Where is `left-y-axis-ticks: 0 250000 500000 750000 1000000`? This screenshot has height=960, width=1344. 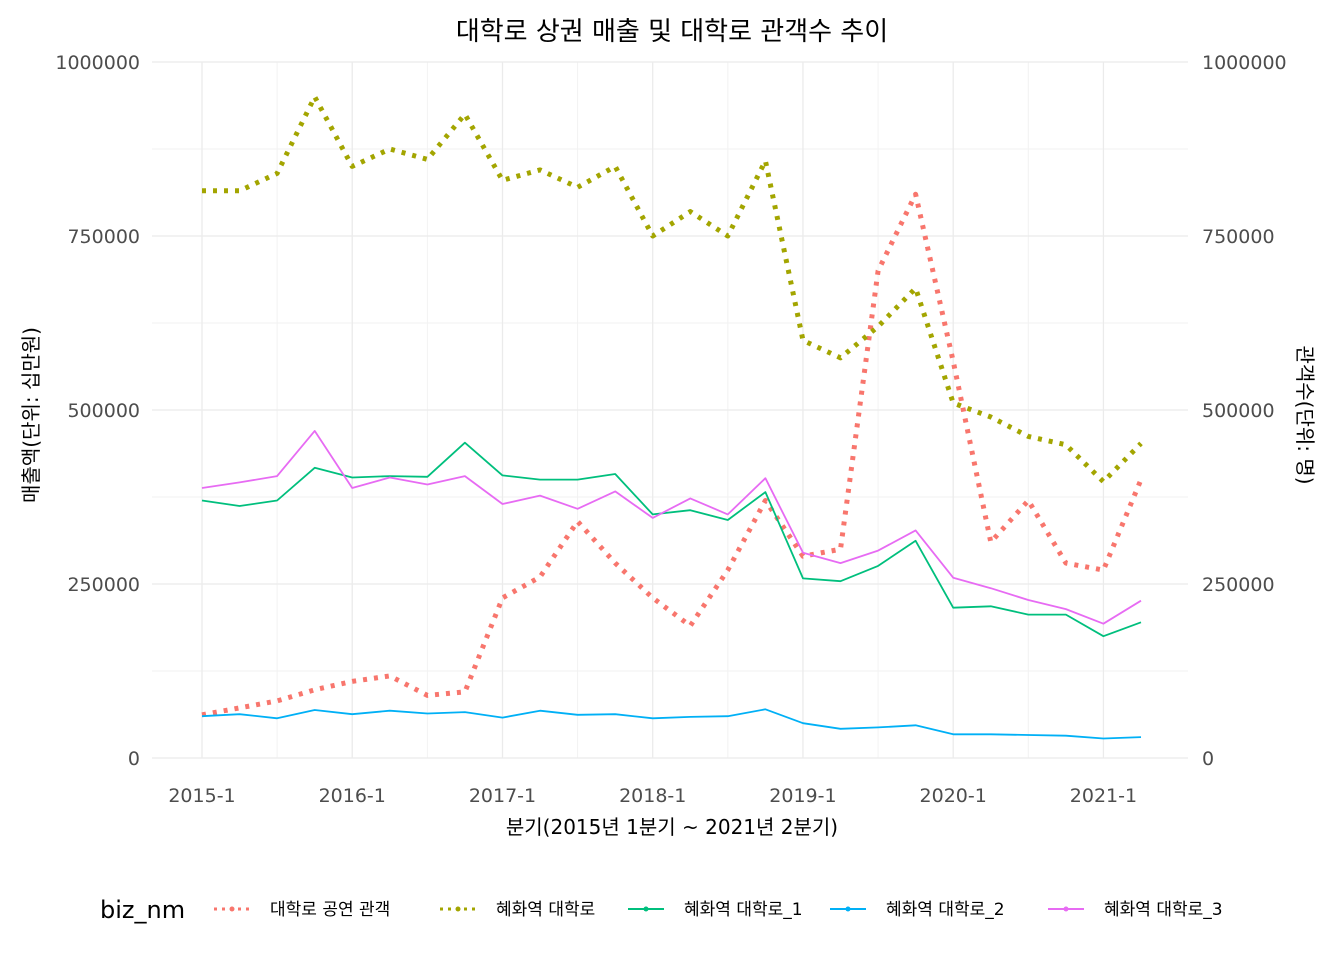 left-y-axis-ticks: 0 250000 500000 750000 1000000 is located at coordinates (97, 411).